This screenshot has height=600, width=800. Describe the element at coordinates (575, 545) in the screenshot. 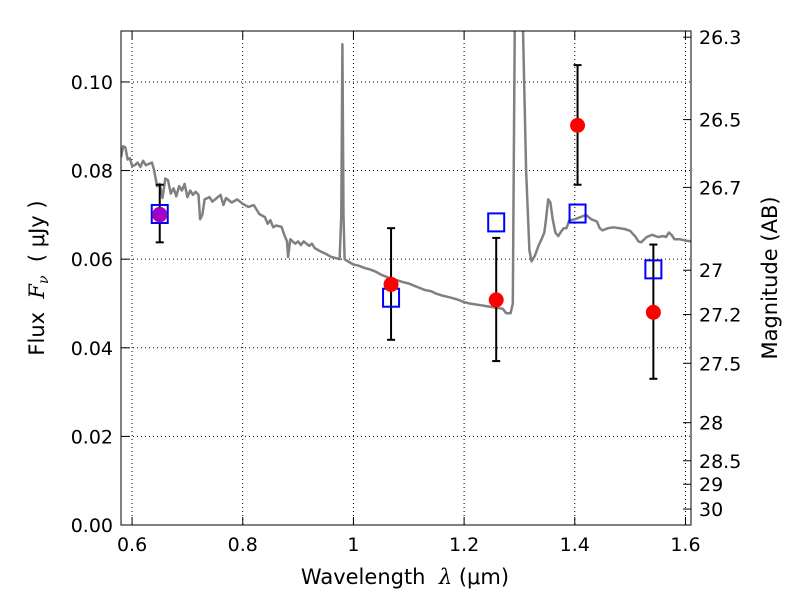

I see `x-tick-label: 1.4` at that location.